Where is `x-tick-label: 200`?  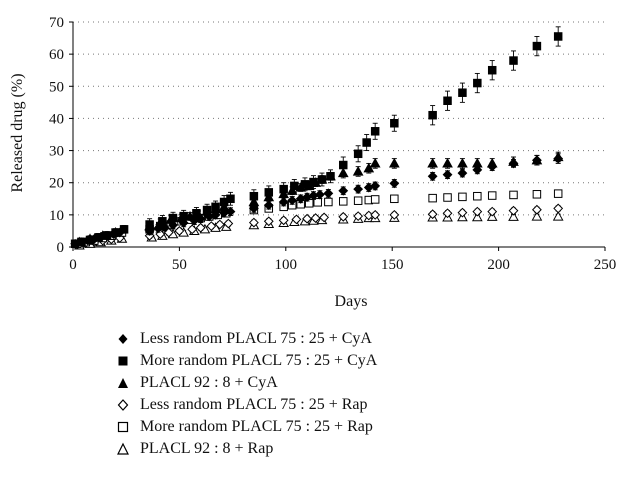 x-tick-label: 200 is located at coordinates (498, 265).